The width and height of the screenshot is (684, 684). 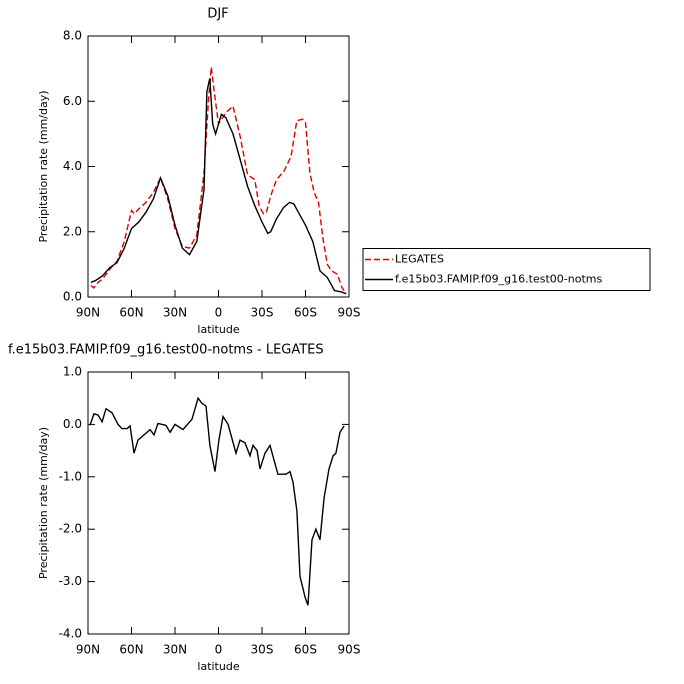 I want to click on y-tick-label: 2.0, so click(x=72, y=231).